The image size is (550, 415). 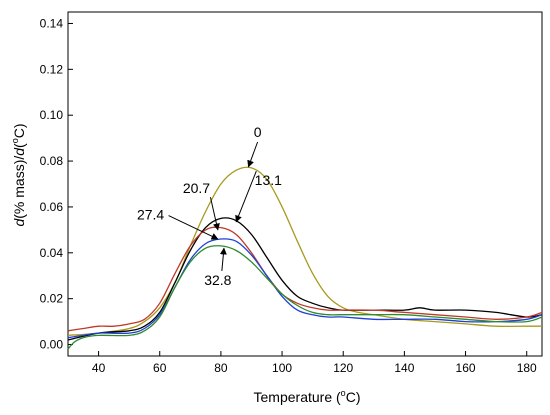 What do you see at coordinates (527, 368) in the screenshot?
I see `x-tick-label-180: 180` at bounding box center [527, 368].